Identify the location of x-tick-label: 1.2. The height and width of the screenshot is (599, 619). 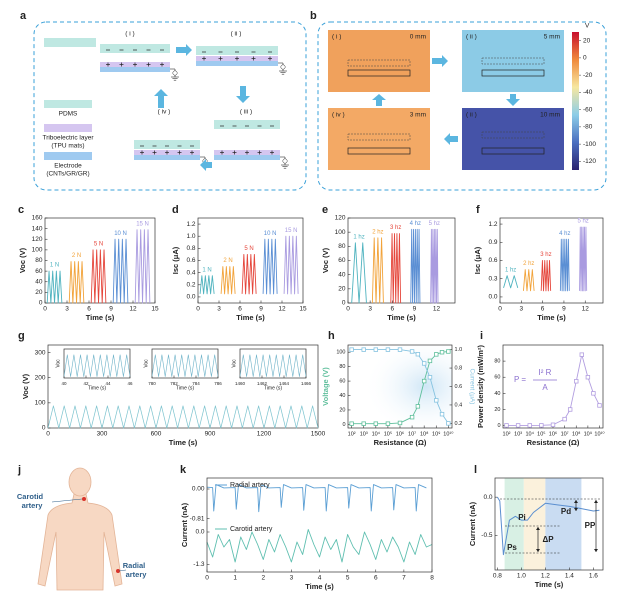
(545, 576).